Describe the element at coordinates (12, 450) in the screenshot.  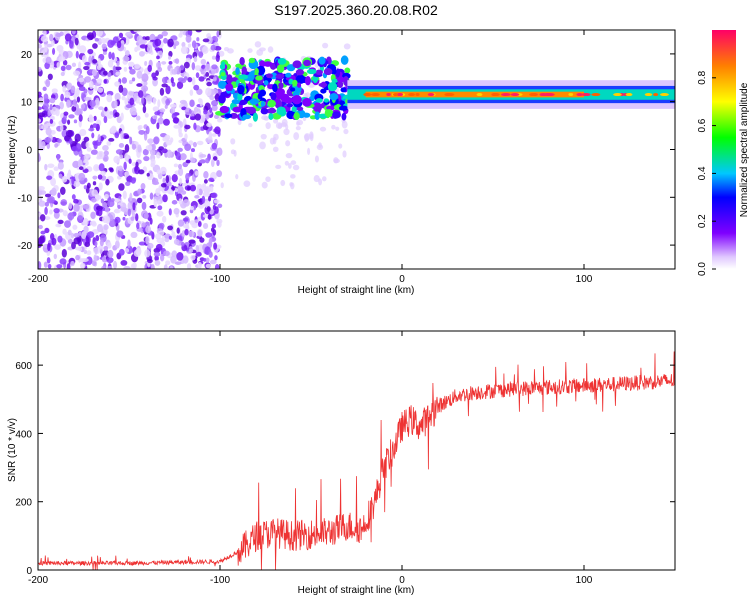
I see `snr-y-label: SNR (10 * v/v)` at that location.